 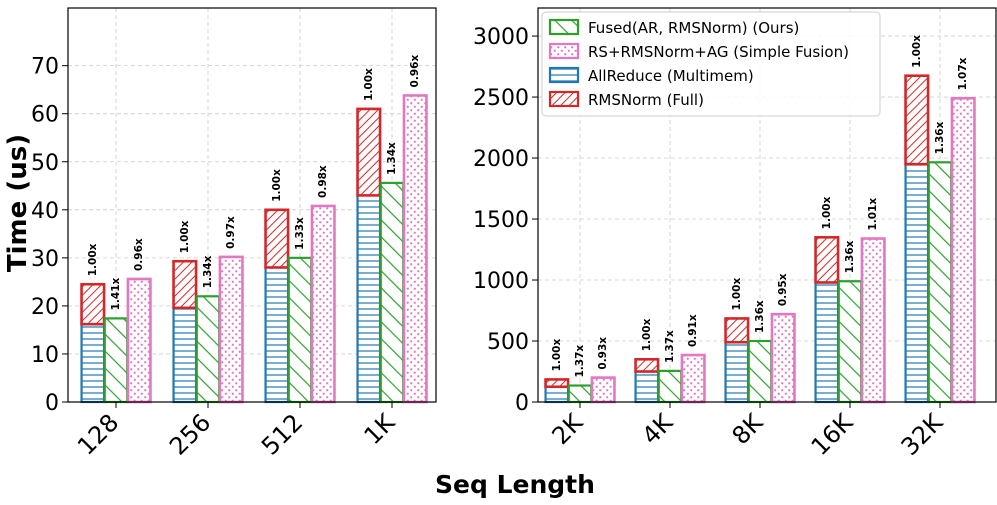 What do you see at coordinates (45, 307) in the screenshot?
I see `y-tick-label: 20` at bounding box center [45, 307].